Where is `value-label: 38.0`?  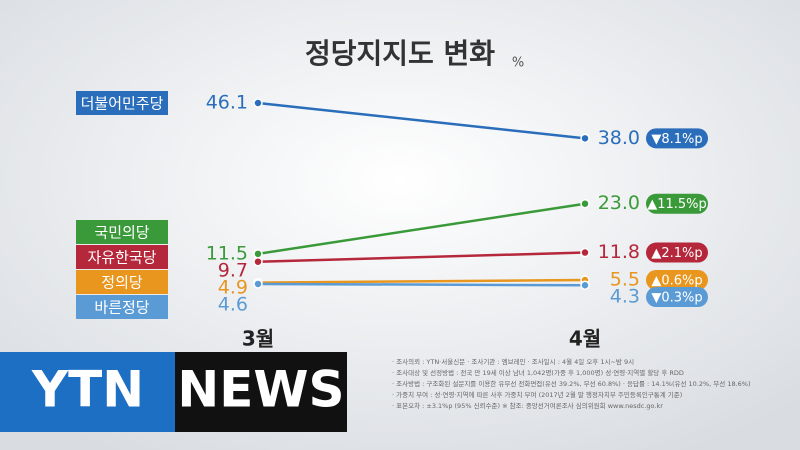
value-label: 38.0 is located at coordinates (619, 138).